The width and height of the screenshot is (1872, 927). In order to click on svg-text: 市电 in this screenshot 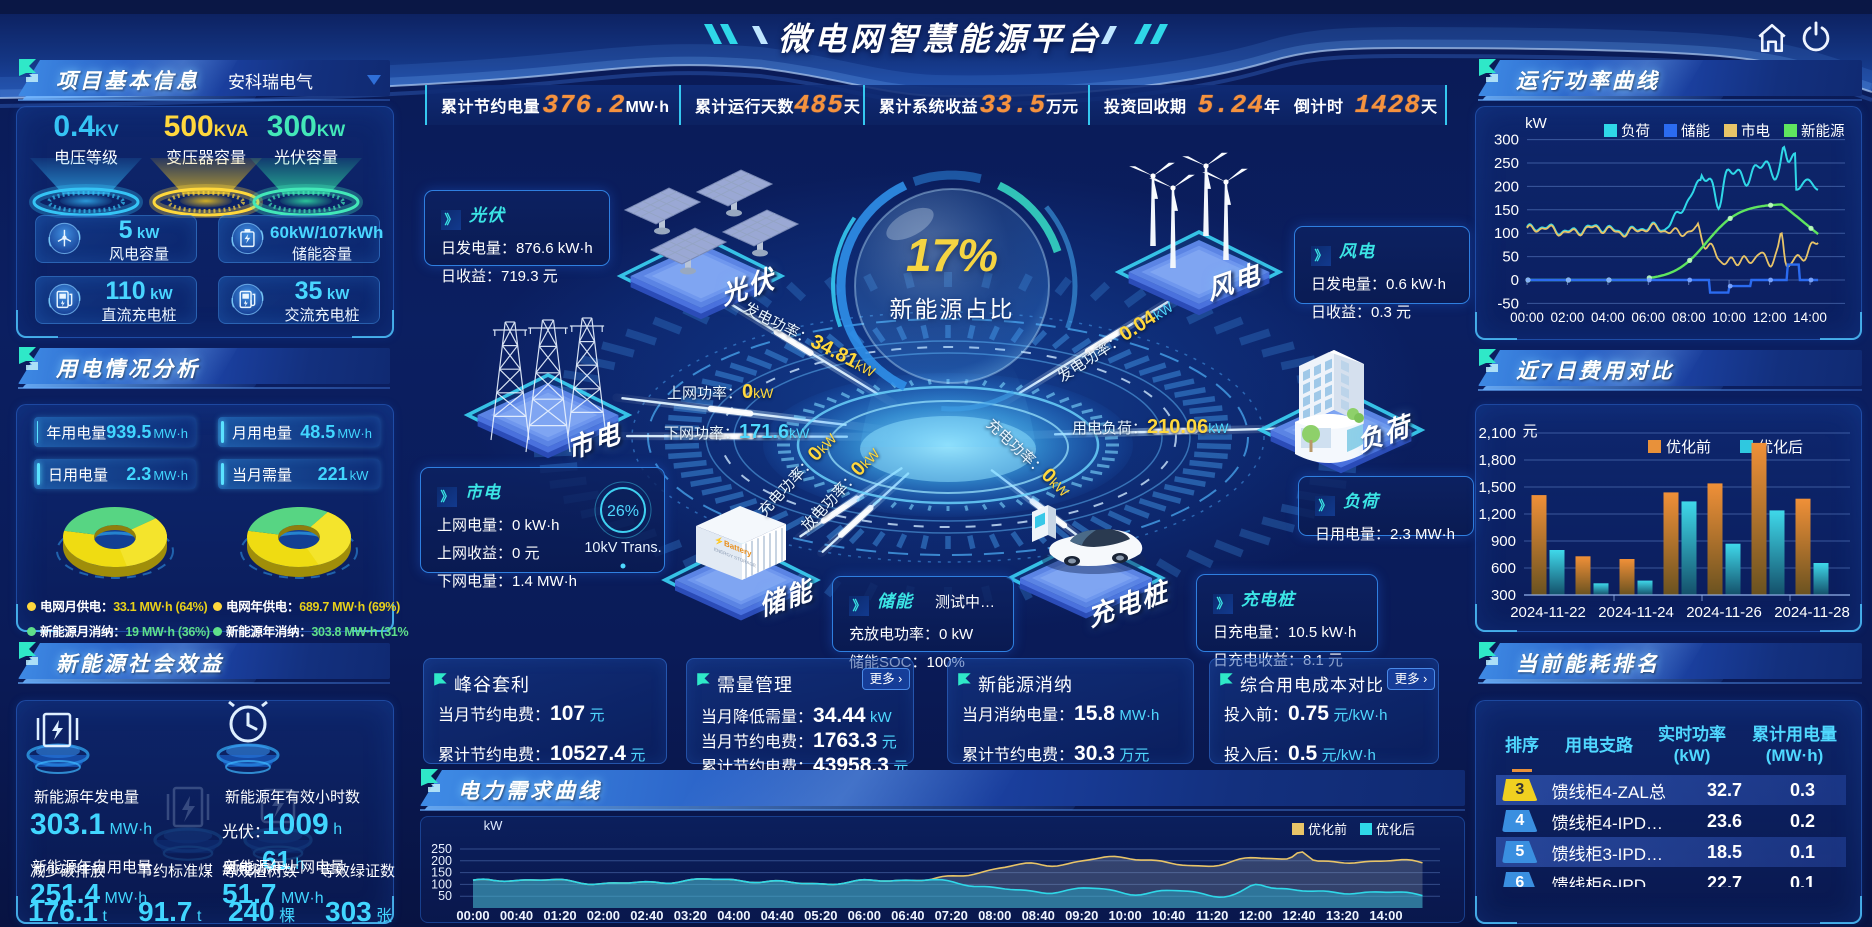, I will do `click(1755, 131)`.